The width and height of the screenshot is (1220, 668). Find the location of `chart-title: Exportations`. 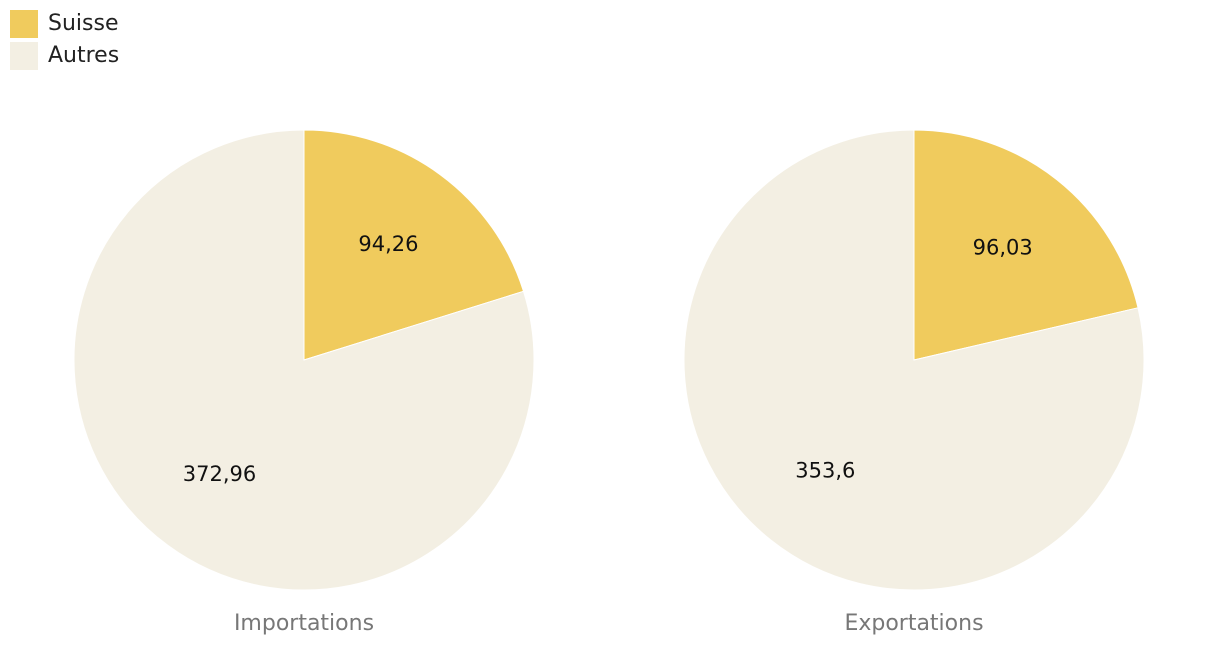

chart-title: Exportations is located at coordinates (913, 623).